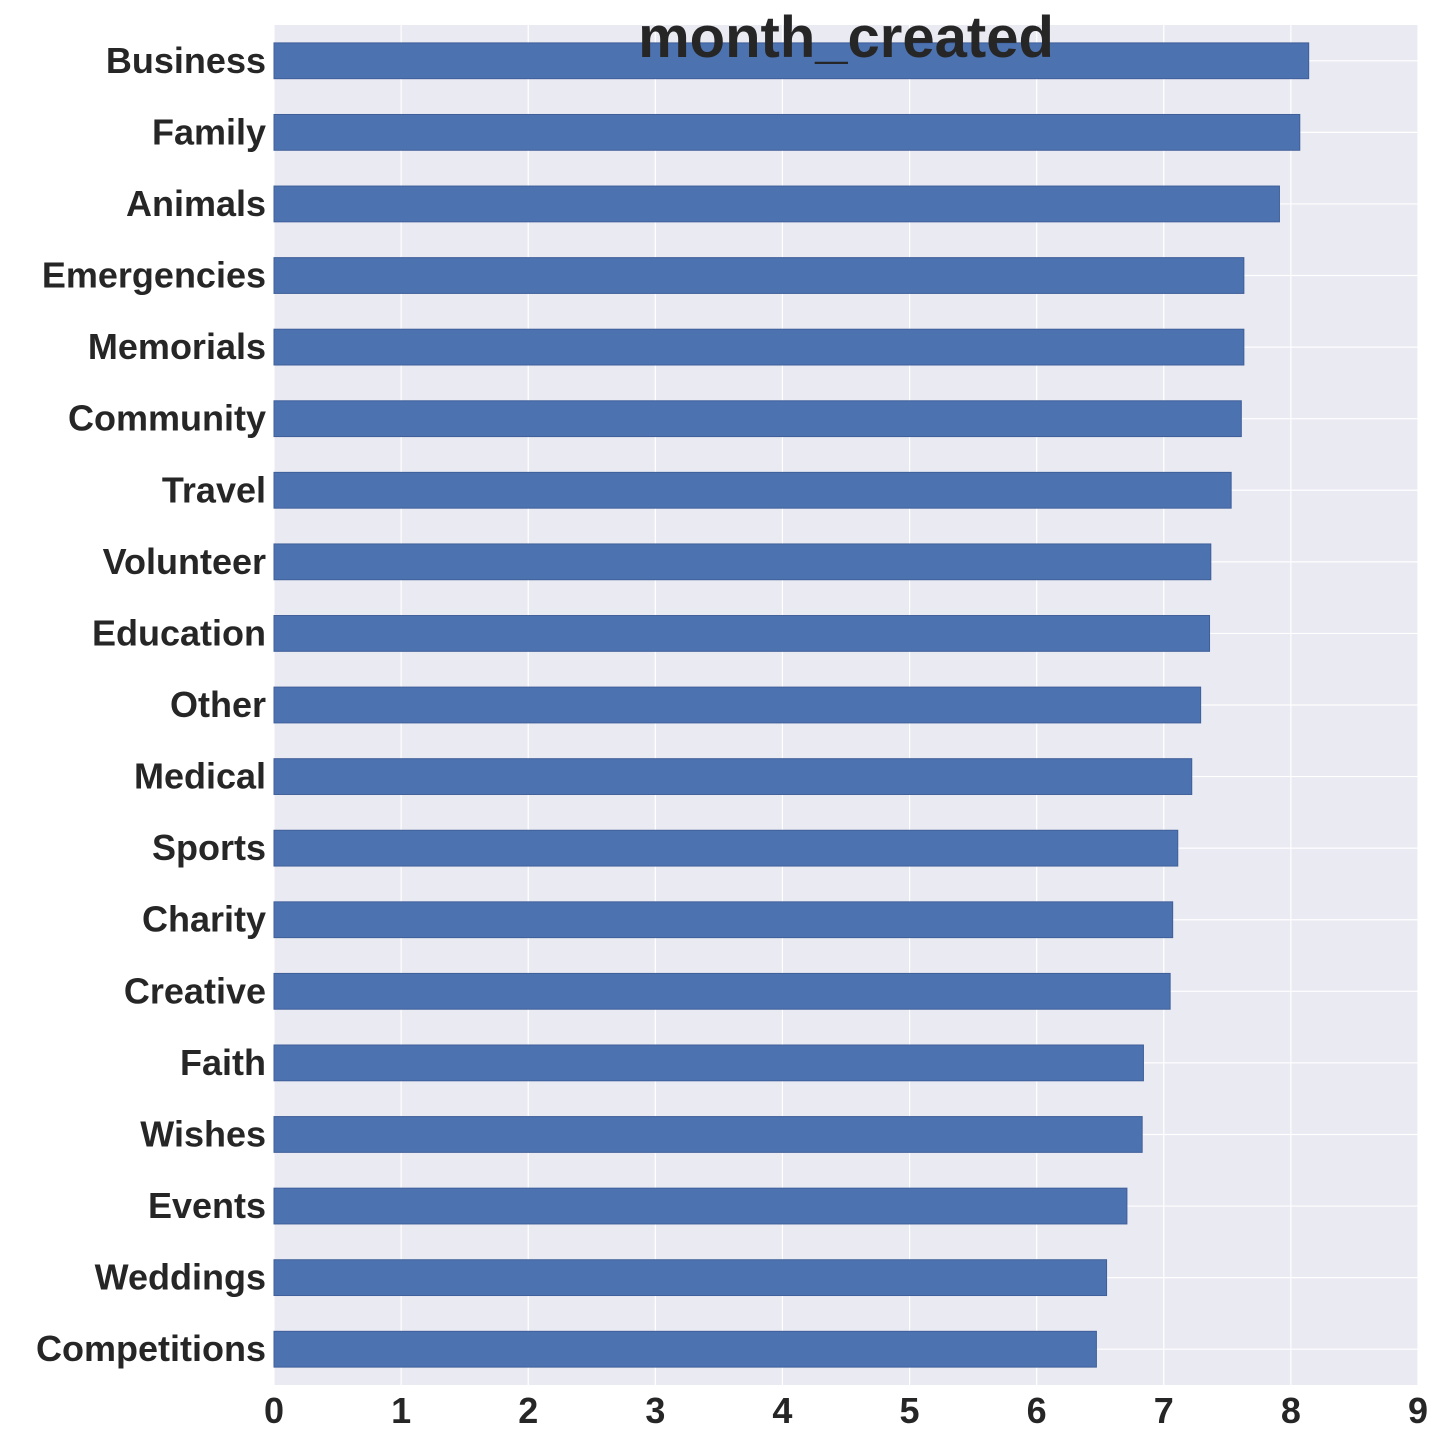 This screenshot has width=1440, height=1440. I want to click on bar-community, so click(757, 419).